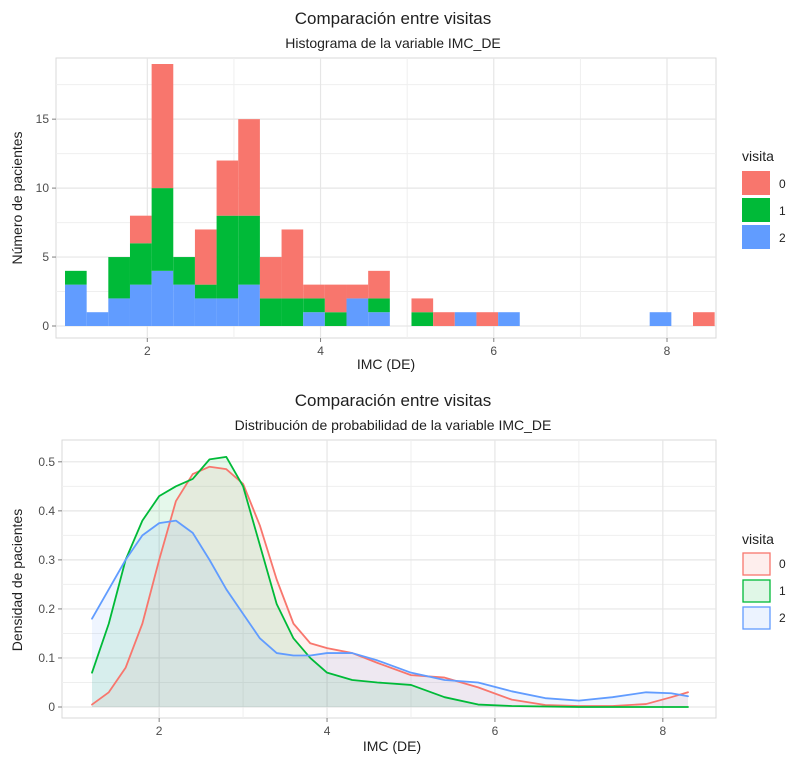 The image size is (787, 760). I want to click on top-x-ticks: 2 4 6 8, so click(407, 348).